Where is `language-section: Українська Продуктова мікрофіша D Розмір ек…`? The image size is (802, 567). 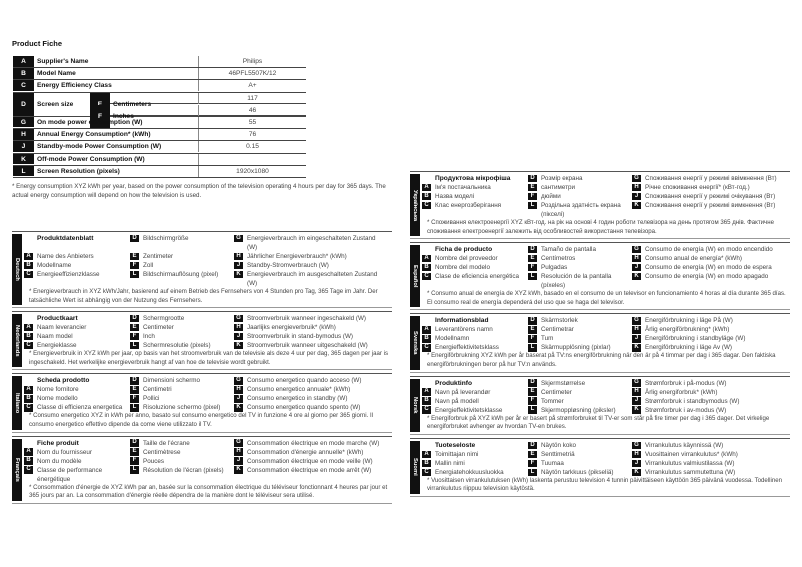 language-section: Українська Продуктова мікрофіша D Розмір ек… is located at coordinates (600, 205).